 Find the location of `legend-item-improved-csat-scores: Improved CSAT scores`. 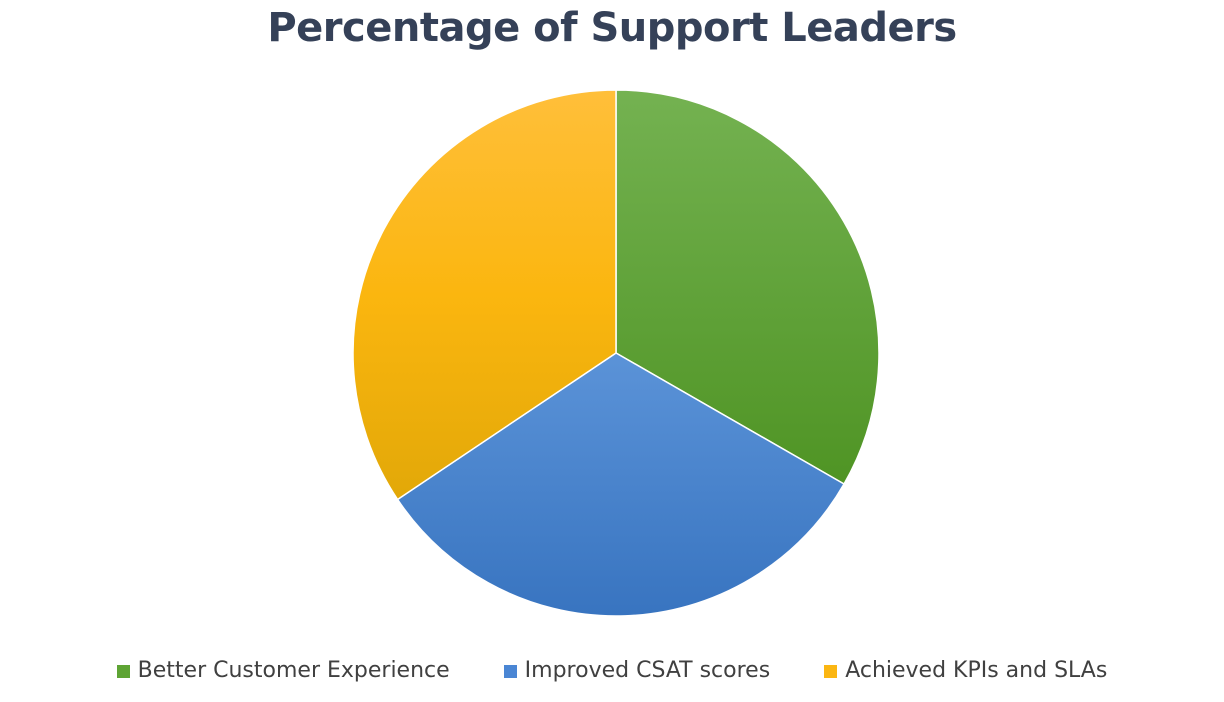

legend-item-improved-csat-scores: Improved CSAT scores is located at coordinates (637, 671).